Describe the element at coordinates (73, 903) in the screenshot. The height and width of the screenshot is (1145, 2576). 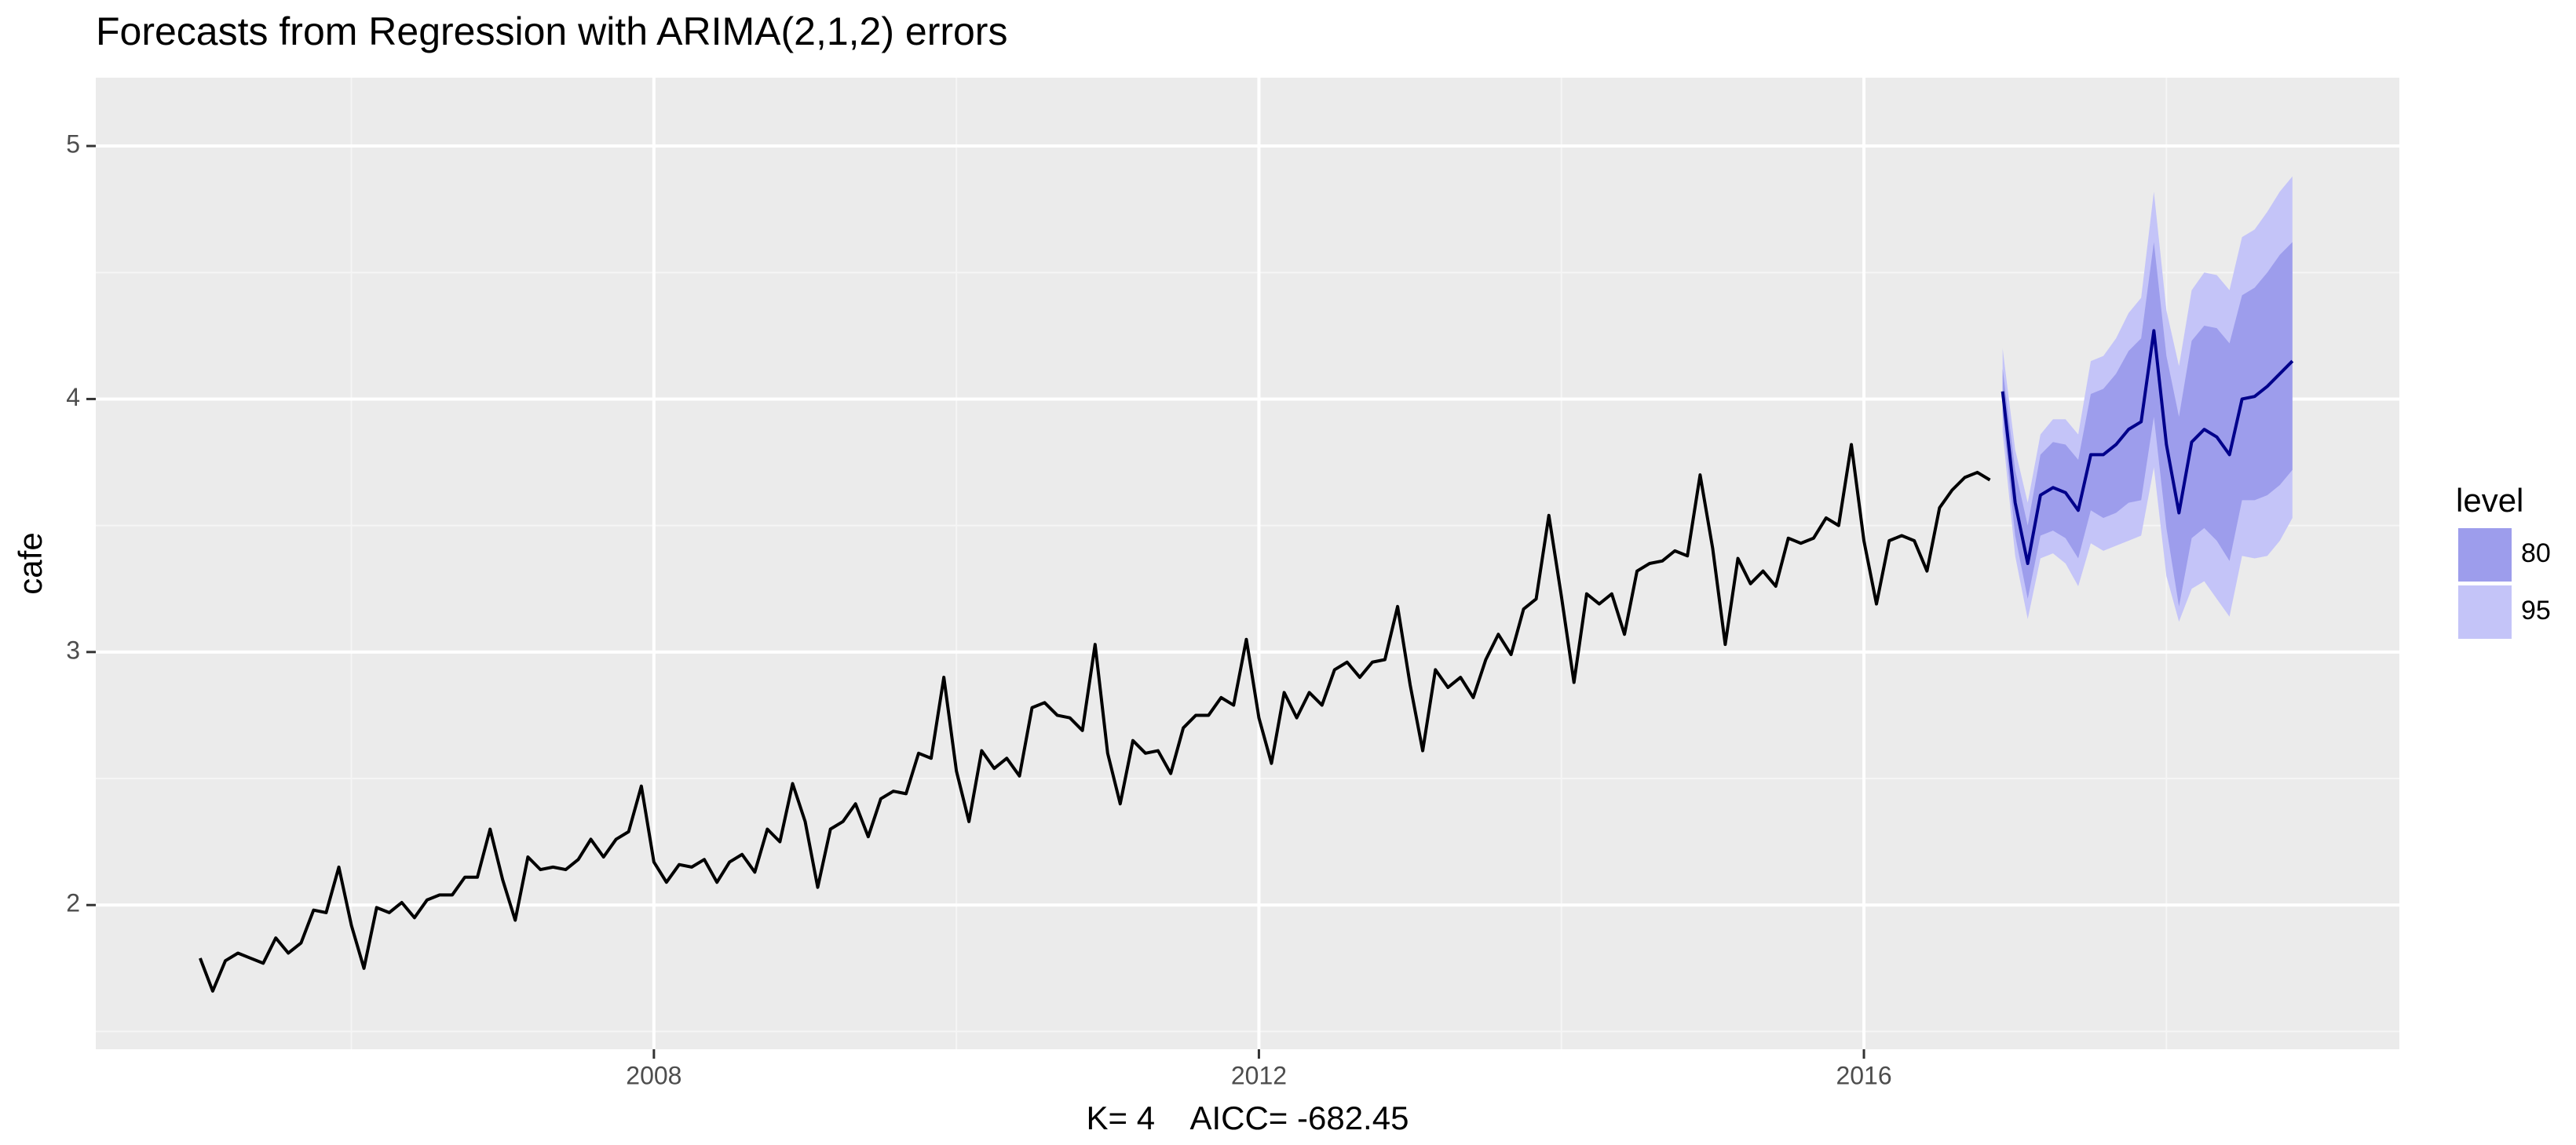
I see `y-tick-label: 2` at that location.